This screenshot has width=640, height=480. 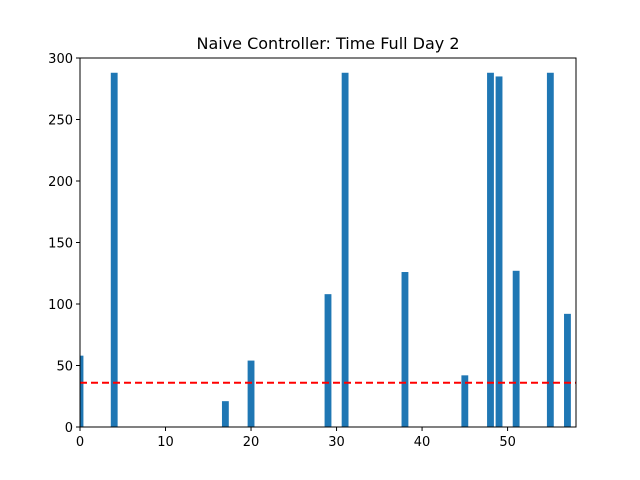 I want to click on y-tick-label: 250, so click(x=60, y=121).